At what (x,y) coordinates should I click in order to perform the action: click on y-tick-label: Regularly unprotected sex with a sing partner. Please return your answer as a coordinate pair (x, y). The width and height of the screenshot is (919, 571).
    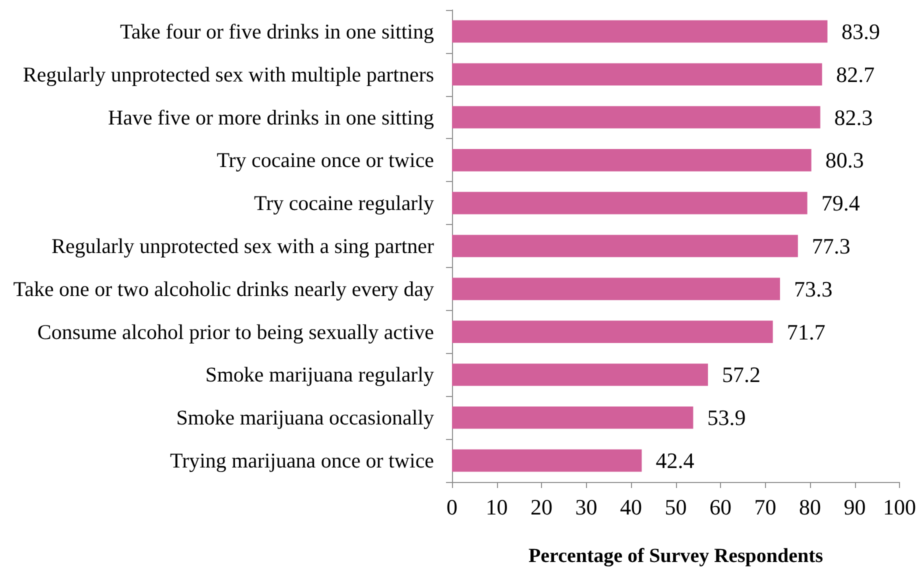
    Looking at the image, I should click on (242, 246).